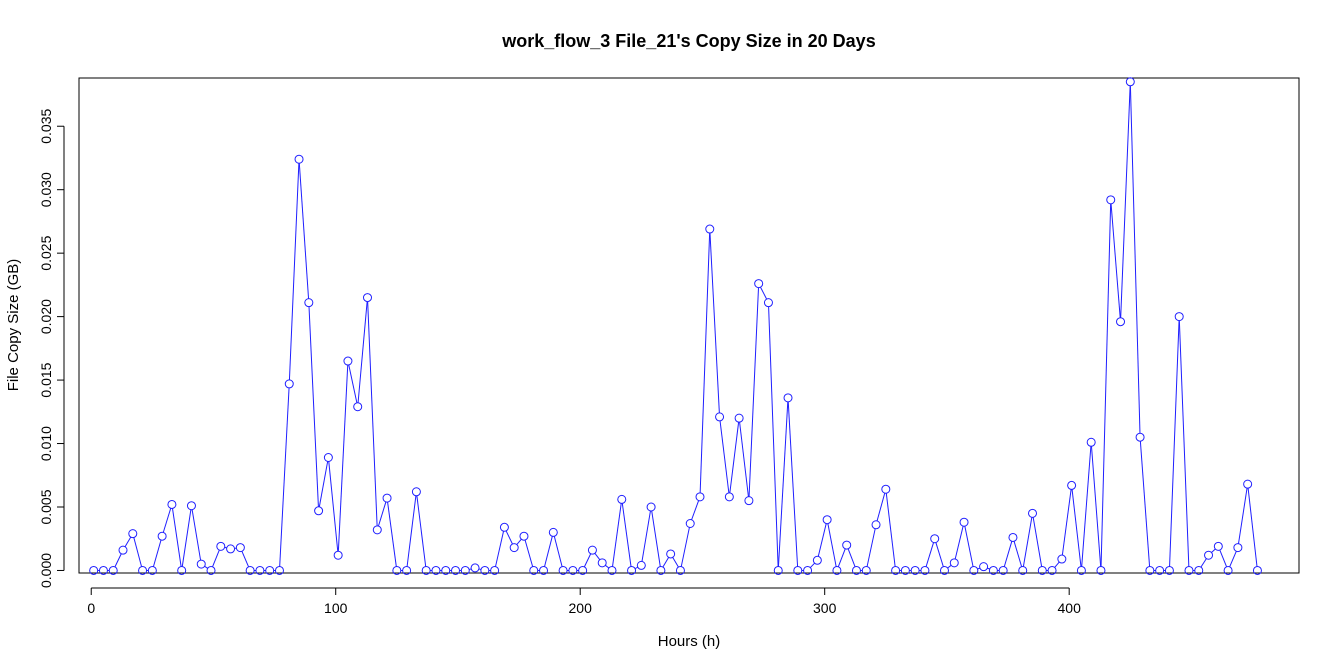  What do you see at coordinates (46, 379) in the screenshot?
I see `y-tick-label: 0.015` at bounding box center [46, 379].